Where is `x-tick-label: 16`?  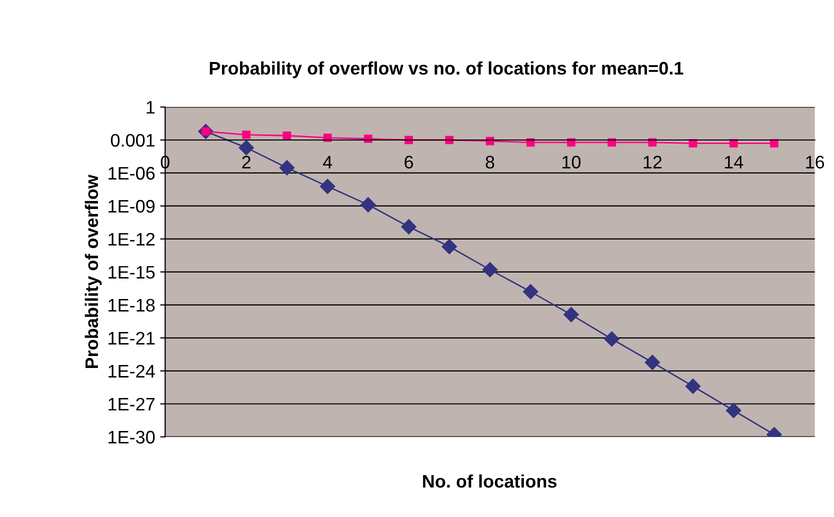 x-tick-label: 16 is located at coordinates (815, 162).